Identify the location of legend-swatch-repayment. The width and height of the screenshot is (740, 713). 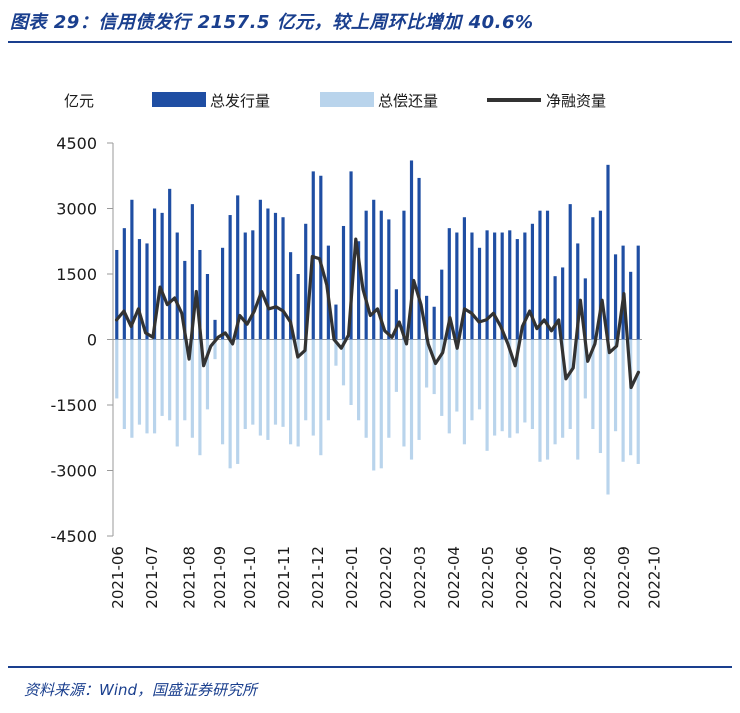
(347, 99).